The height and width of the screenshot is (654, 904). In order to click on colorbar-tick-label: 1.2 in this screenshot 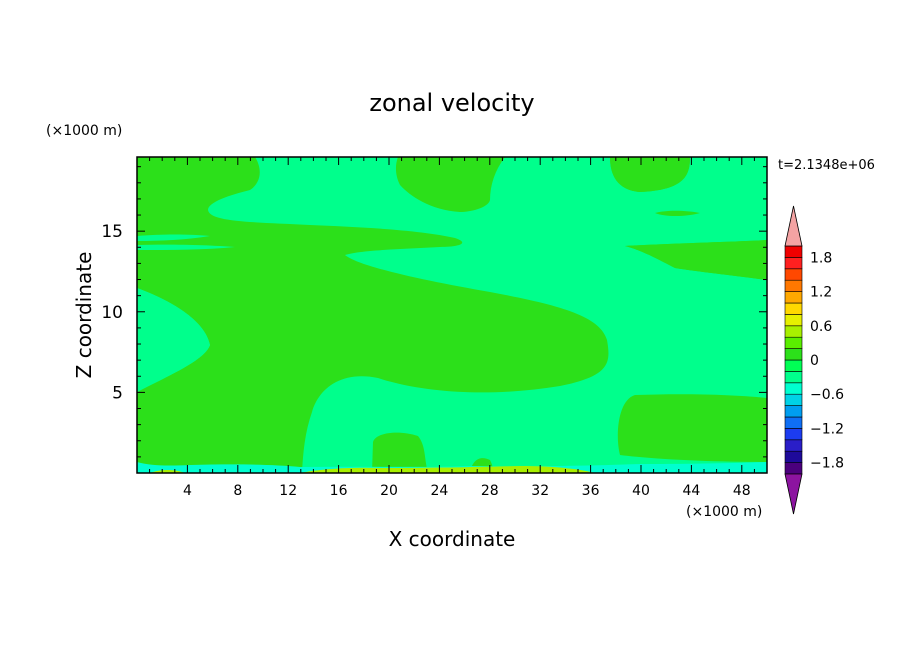, I will do `click(821, 293)`.